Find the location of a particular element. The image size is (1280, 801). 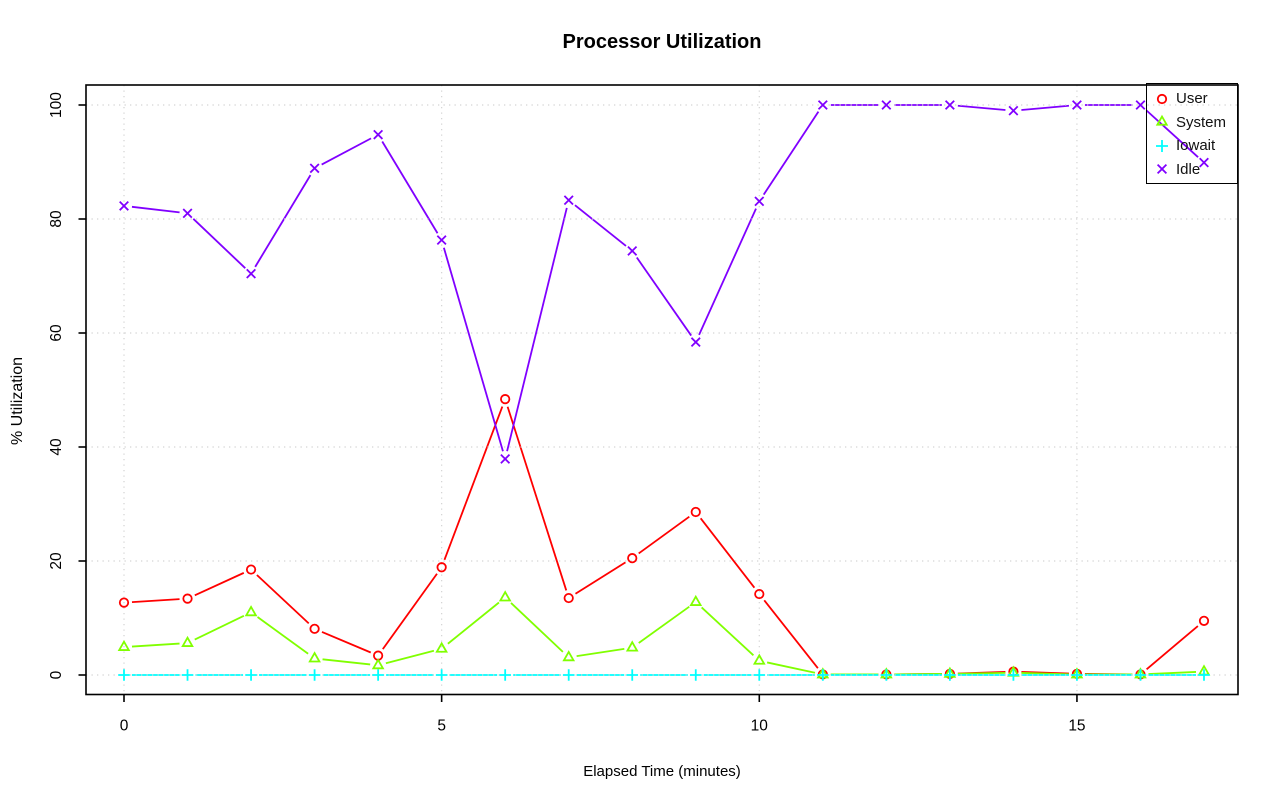

legend-label-system: System is located at coordinates (1201, 122).